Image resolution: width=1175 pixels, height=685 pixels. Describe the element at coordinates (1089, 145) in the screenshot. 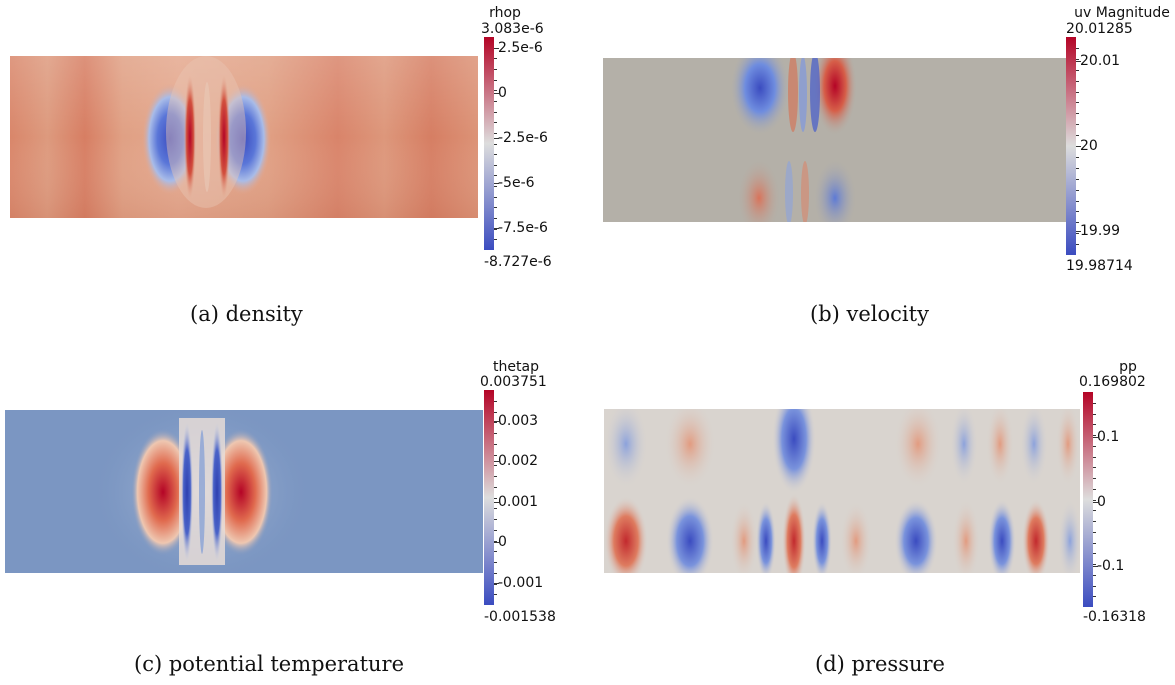

I see `colorbar-tick-label: 20` at that location.